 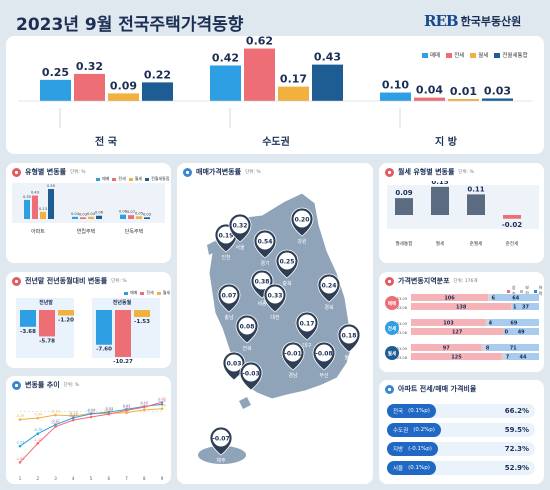 What do you see at coordinates (88, 172) in the screenshot?
I see `card-header: 유형별 변동률 단위: %` at bounding box center [88, 172].